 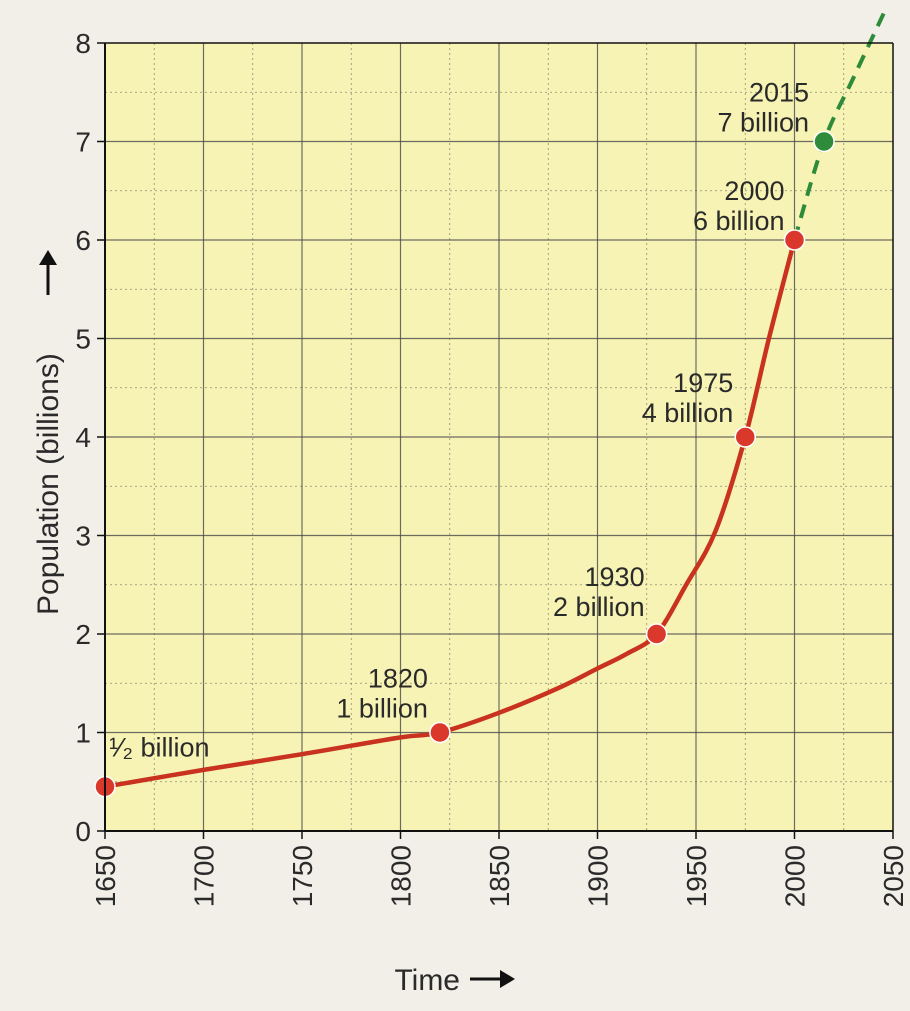 What do you see at coordinates (83, 831) in the screenshot?
I see `y-tick-label: 0` at bounding box center [83, 831].